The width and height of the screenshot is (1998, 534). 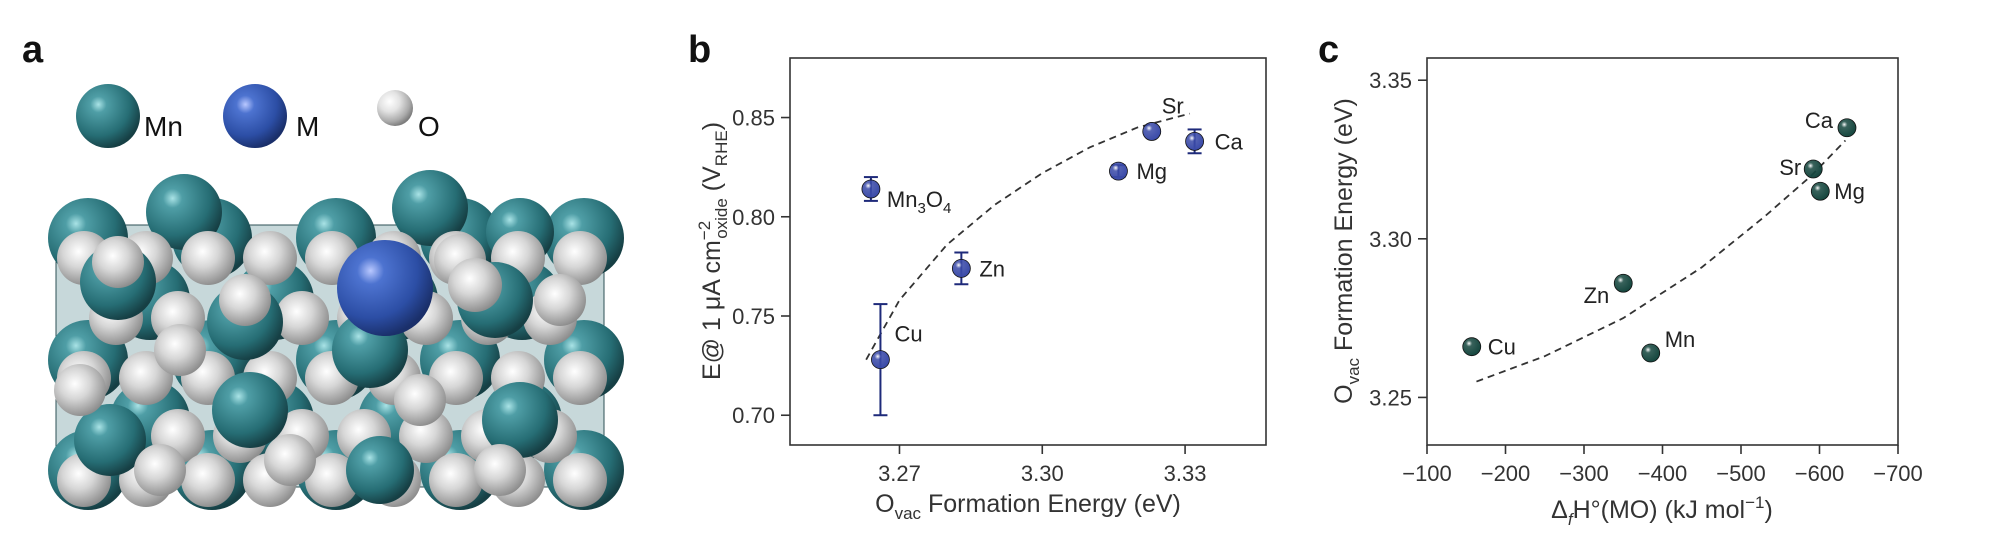 What do you see at coordinates (108, 116) in the screenshot?
I see `mn-atom-icon` at bounding box center [108, 116].